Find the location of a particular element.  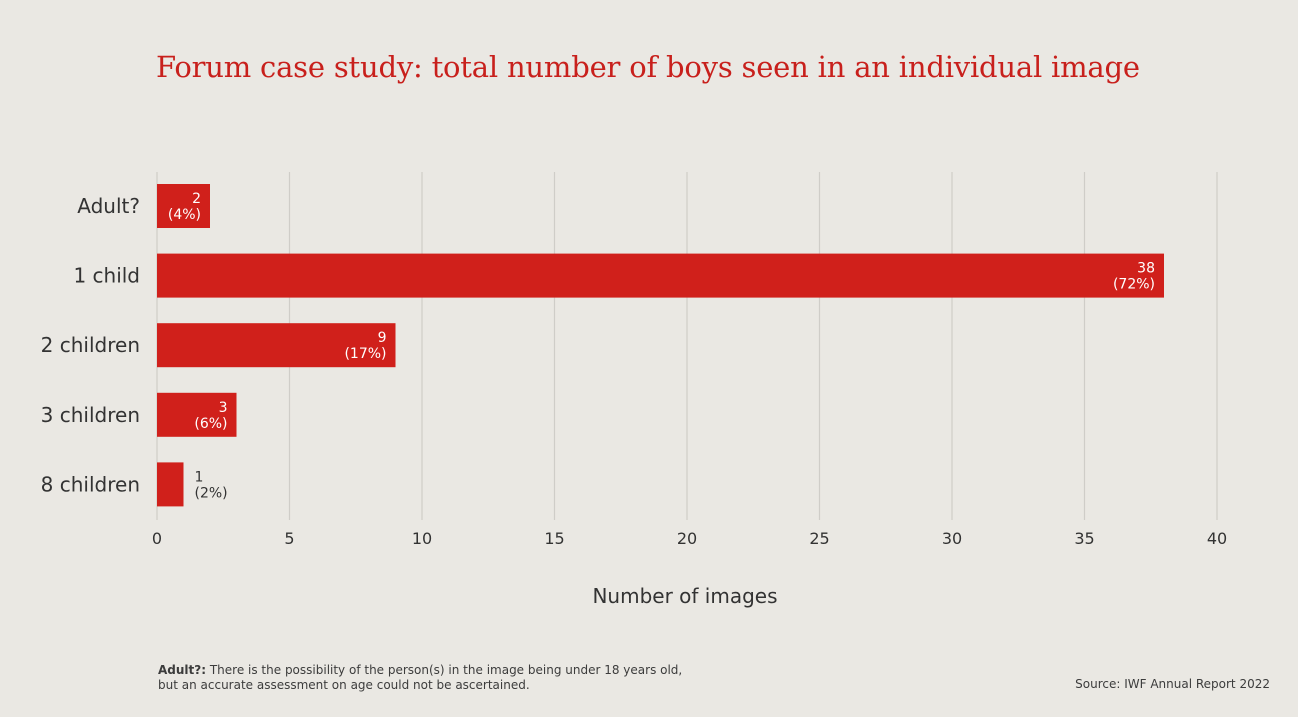

x-tick-label: 35 is located at coordinates (1084, 538).